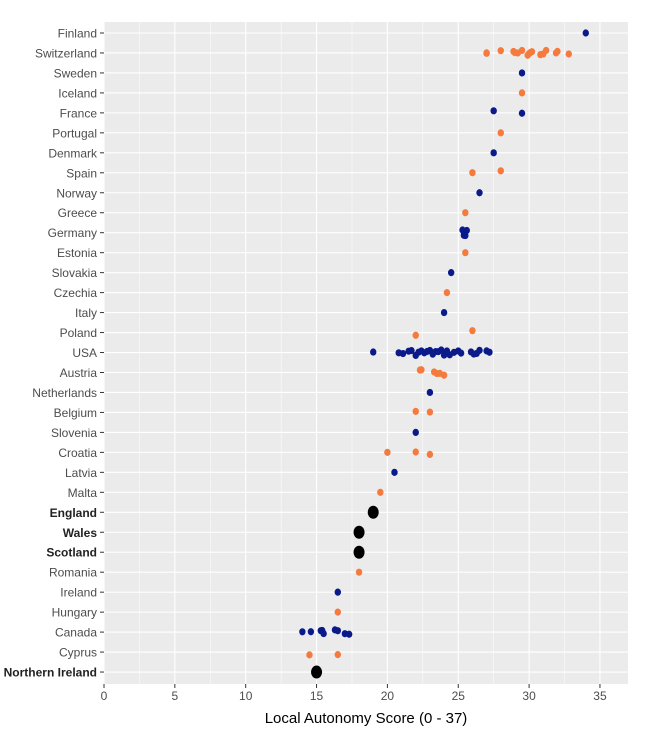 The height and width of the screenshot is (742, 650). I want to click on y-tick-label-netherlands: Netherlands, so click(64, 393).